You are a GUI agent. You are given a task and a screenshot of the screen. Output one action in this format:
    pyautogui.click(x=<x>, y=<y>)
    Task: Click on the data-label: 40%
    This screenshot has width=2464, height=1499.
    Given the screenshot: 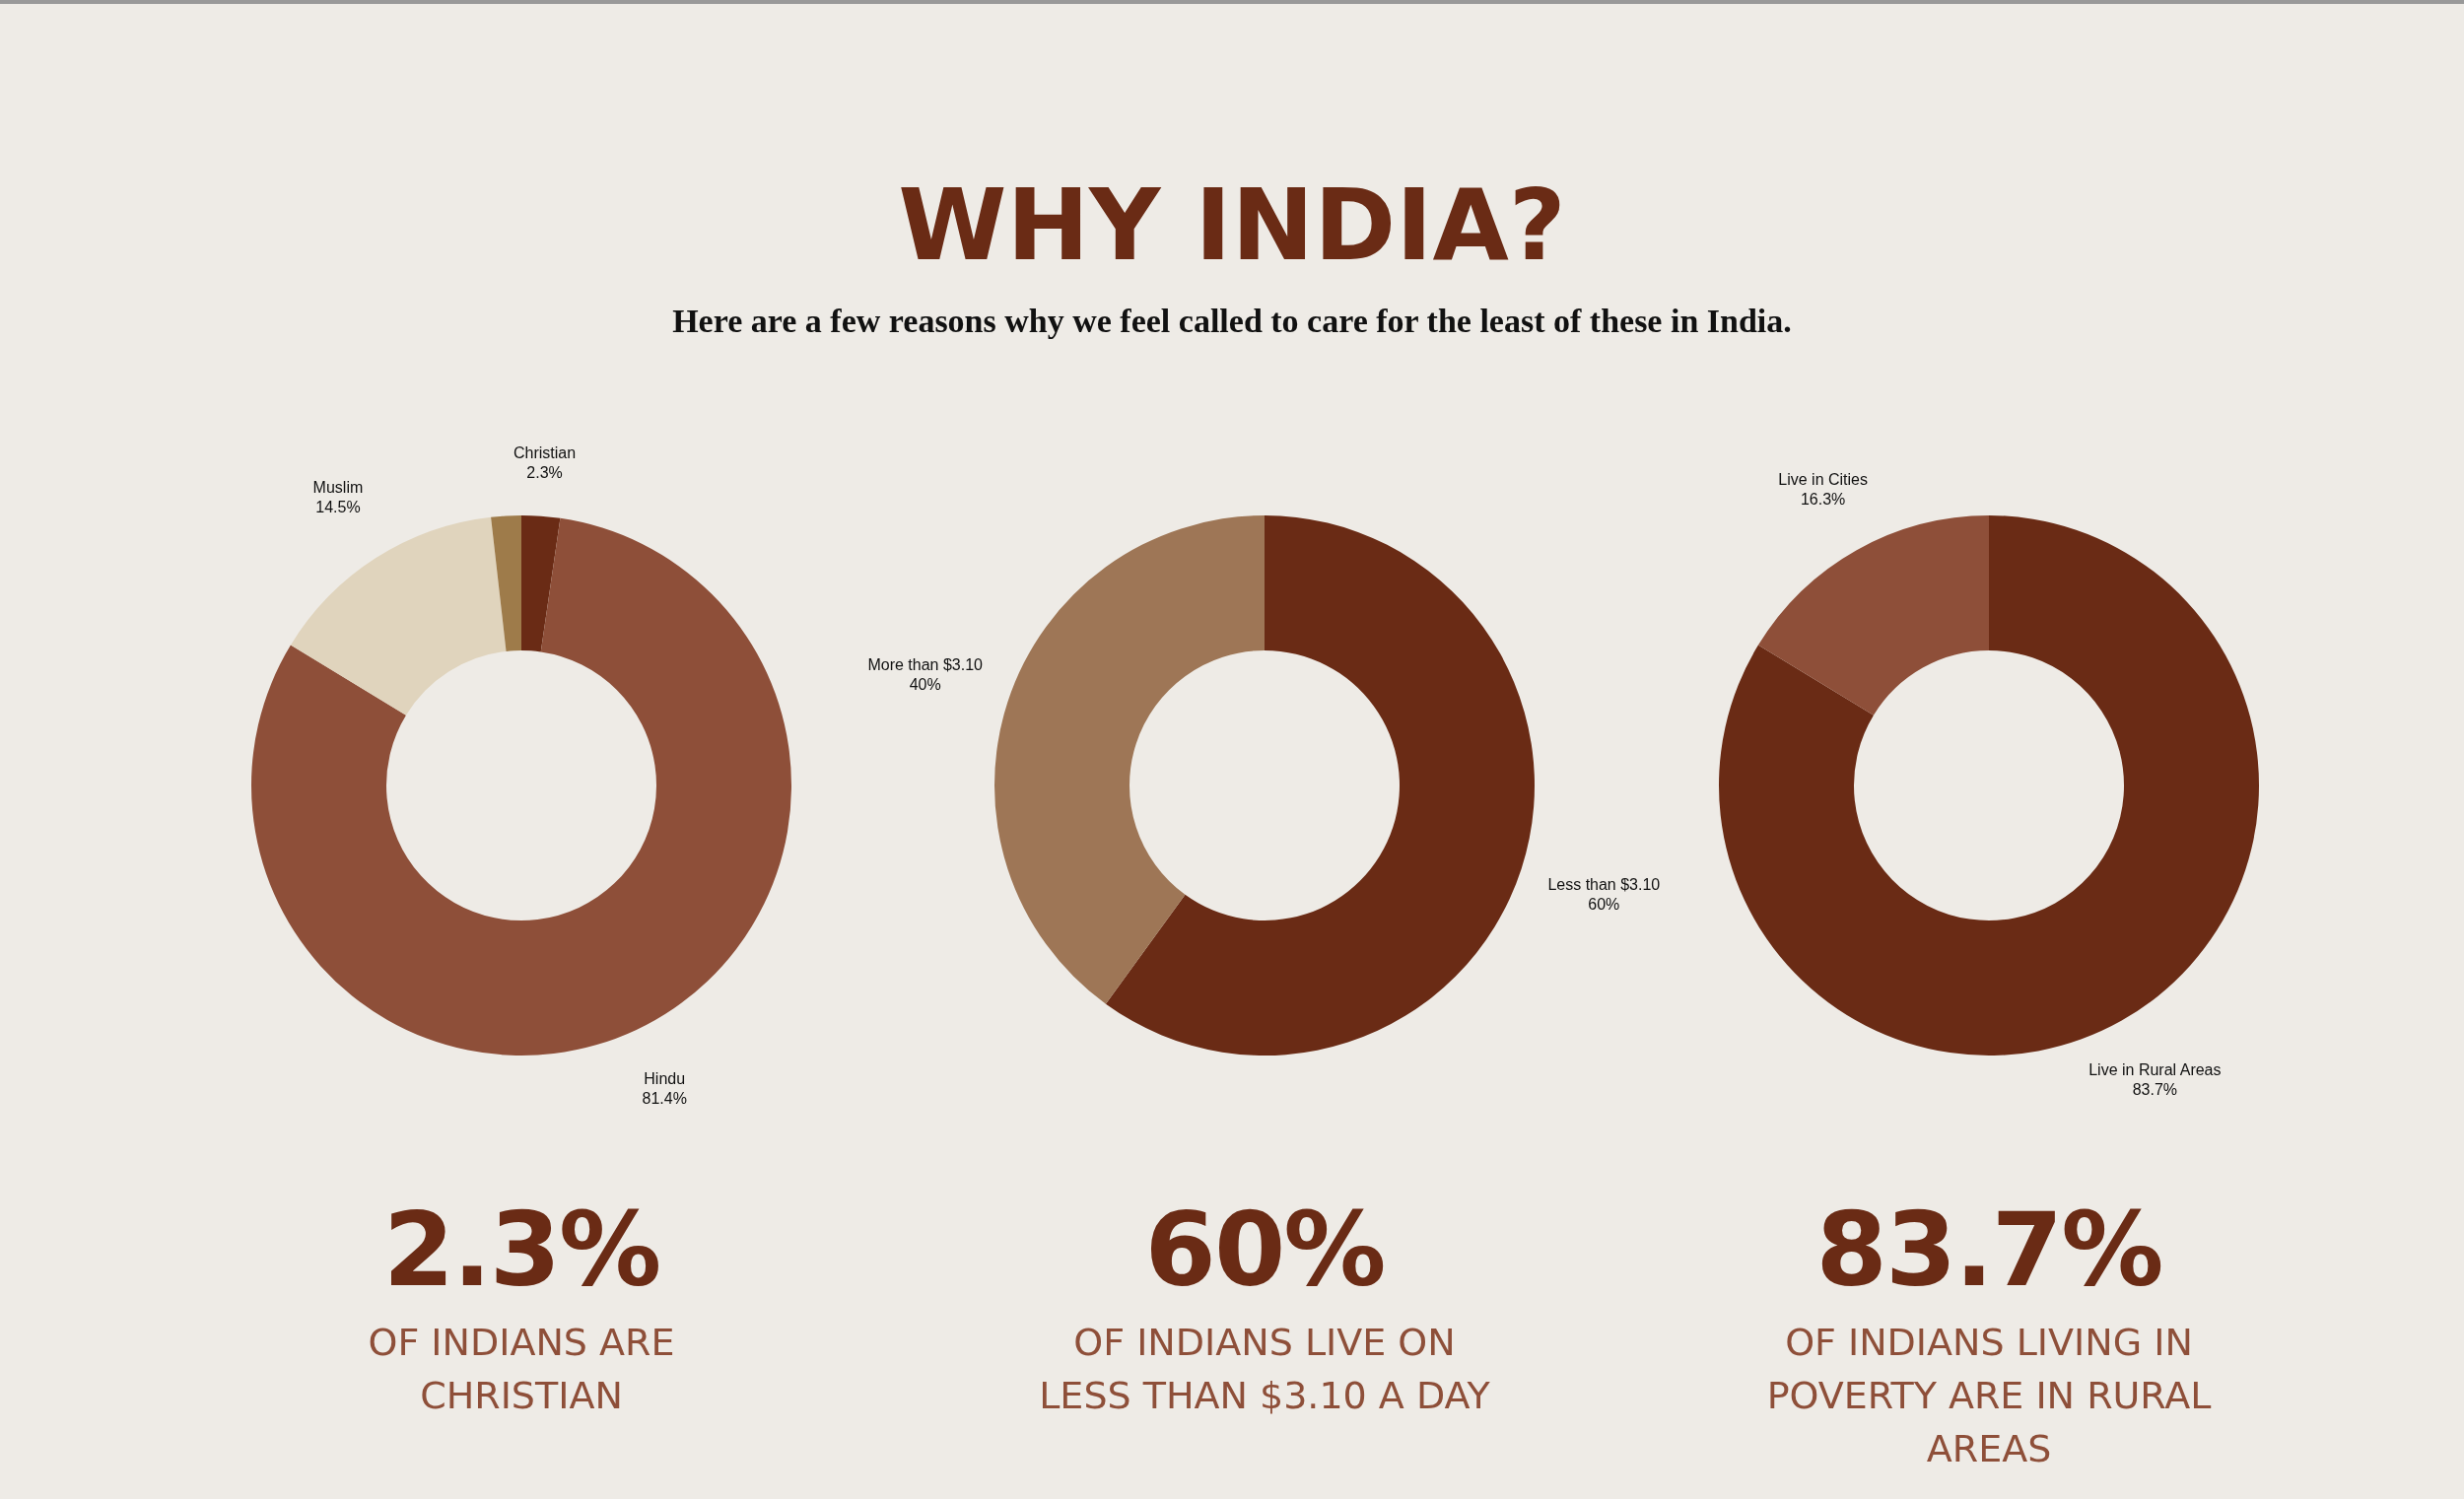 What is the action you would take?
    pyautogui.click(x=925, y=684)
    